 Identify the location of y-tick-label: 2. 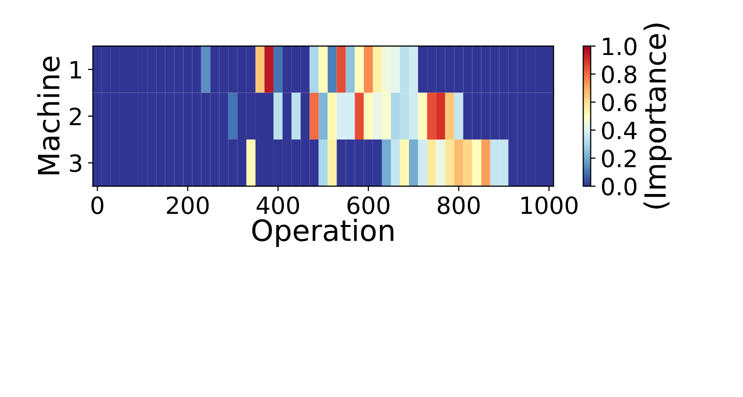
(75, 117).